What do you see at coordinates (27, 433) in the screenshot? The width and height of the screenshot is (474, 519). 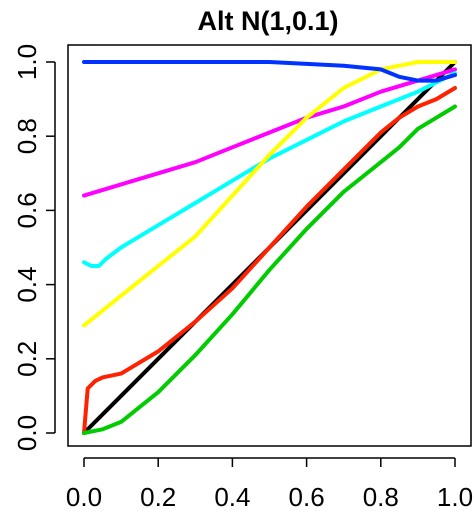 I see `y-tick-label: 0.0` at bounding box center [27, 433].